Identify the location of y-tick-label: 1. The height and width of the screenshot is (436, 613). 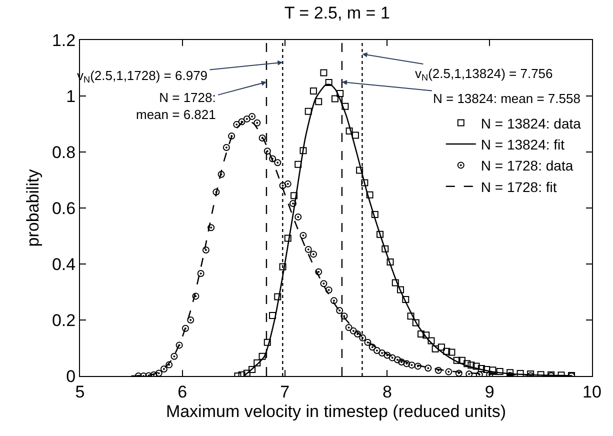
(71, 96).